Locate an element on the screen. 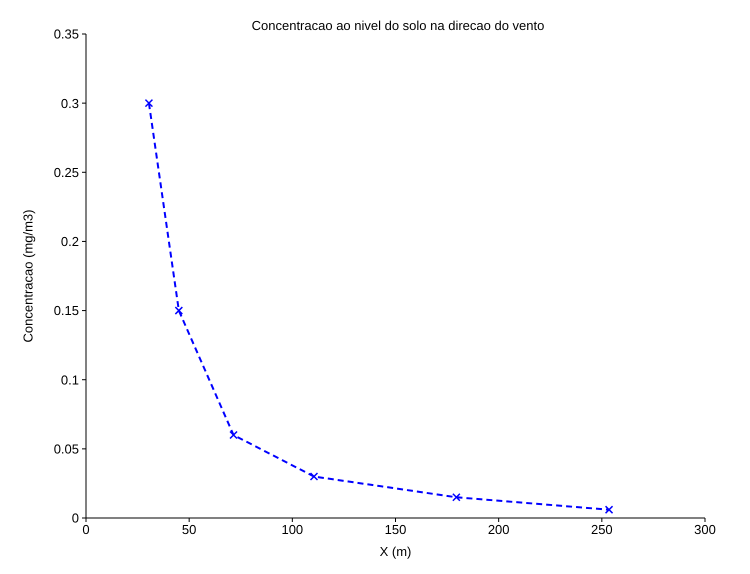  y-tick-label: 0.25 is located at coordinates (66, 172).